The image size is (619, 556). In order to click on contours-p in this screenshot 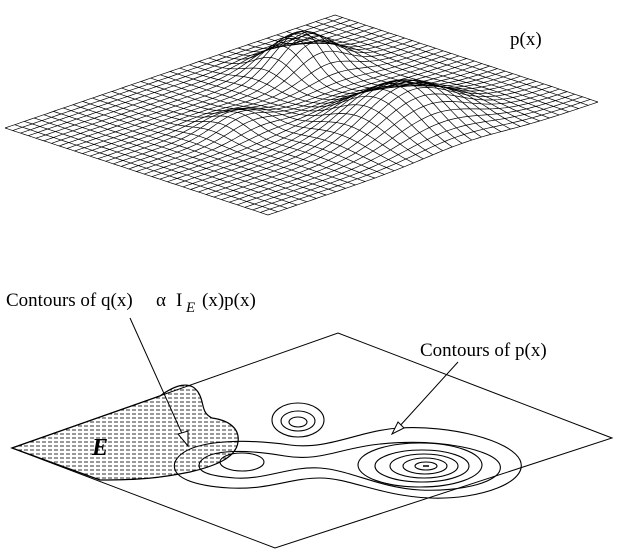, I will do `click(347, 450)`.